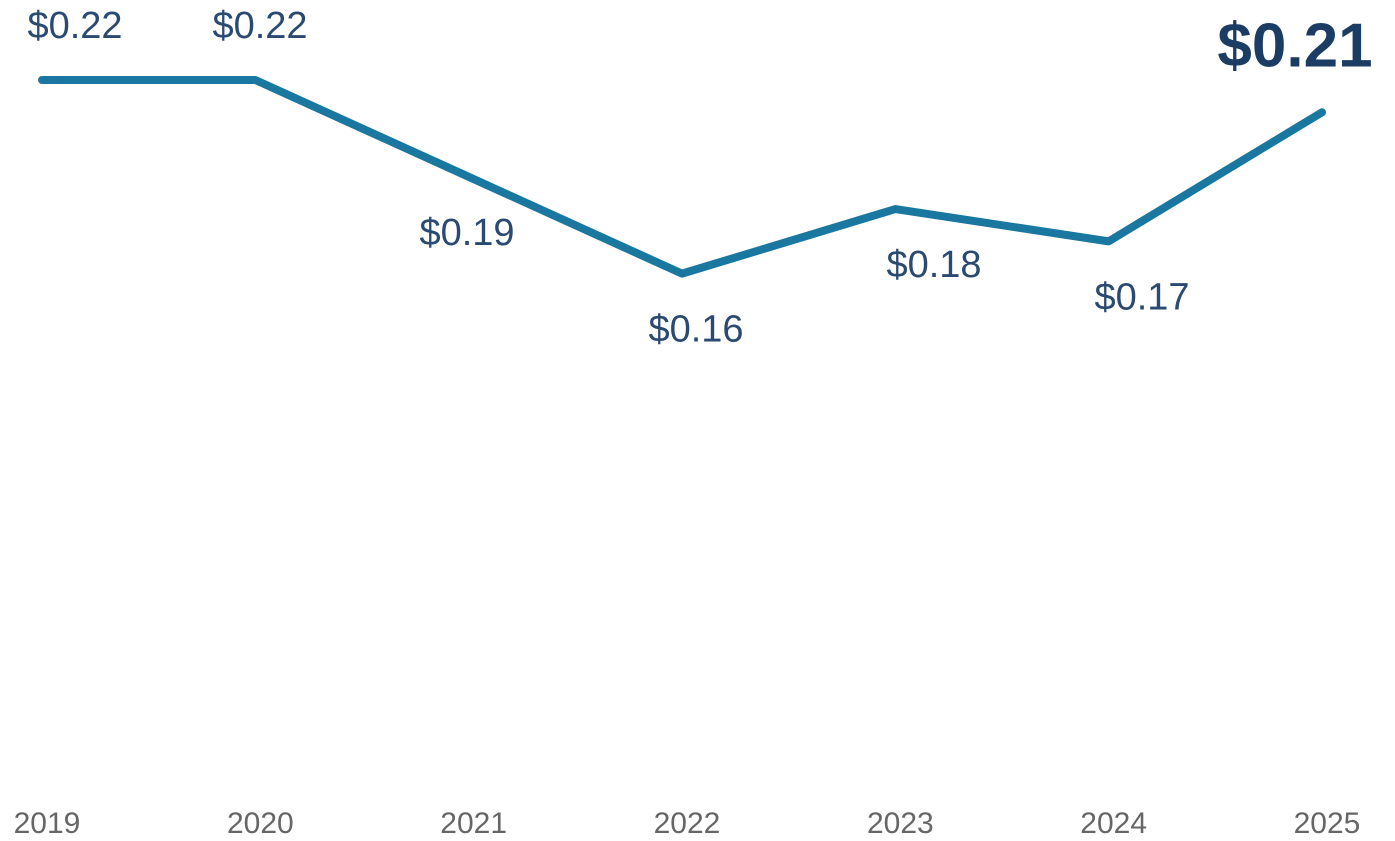 This screenshot has height=841, width=1395. Describe the element at coordinates (466, 233) in the screenshot. I see `data-label: $0.19` at that location.